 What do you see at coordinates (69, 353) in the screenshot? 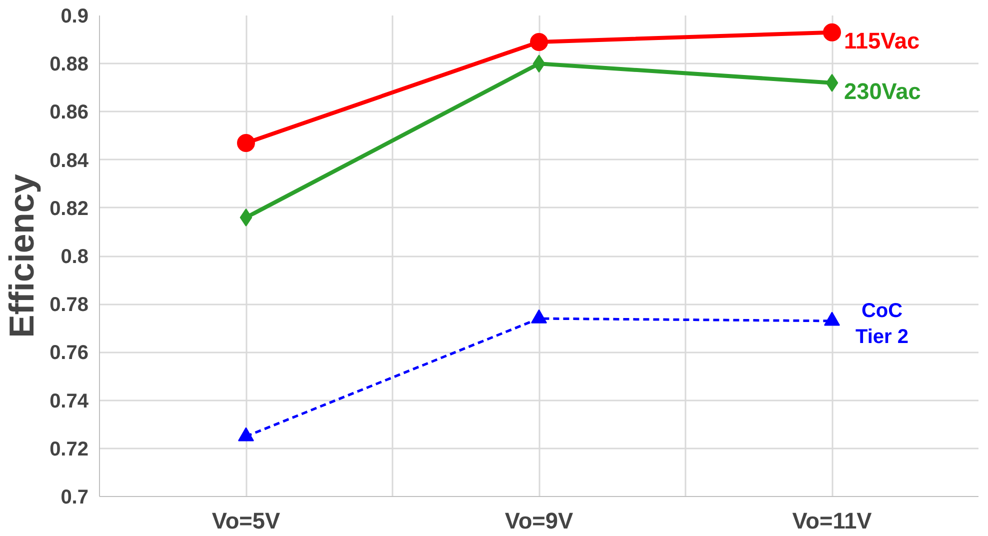
I see `y-tick-label: 0.76` at bounding box center [69, 353].